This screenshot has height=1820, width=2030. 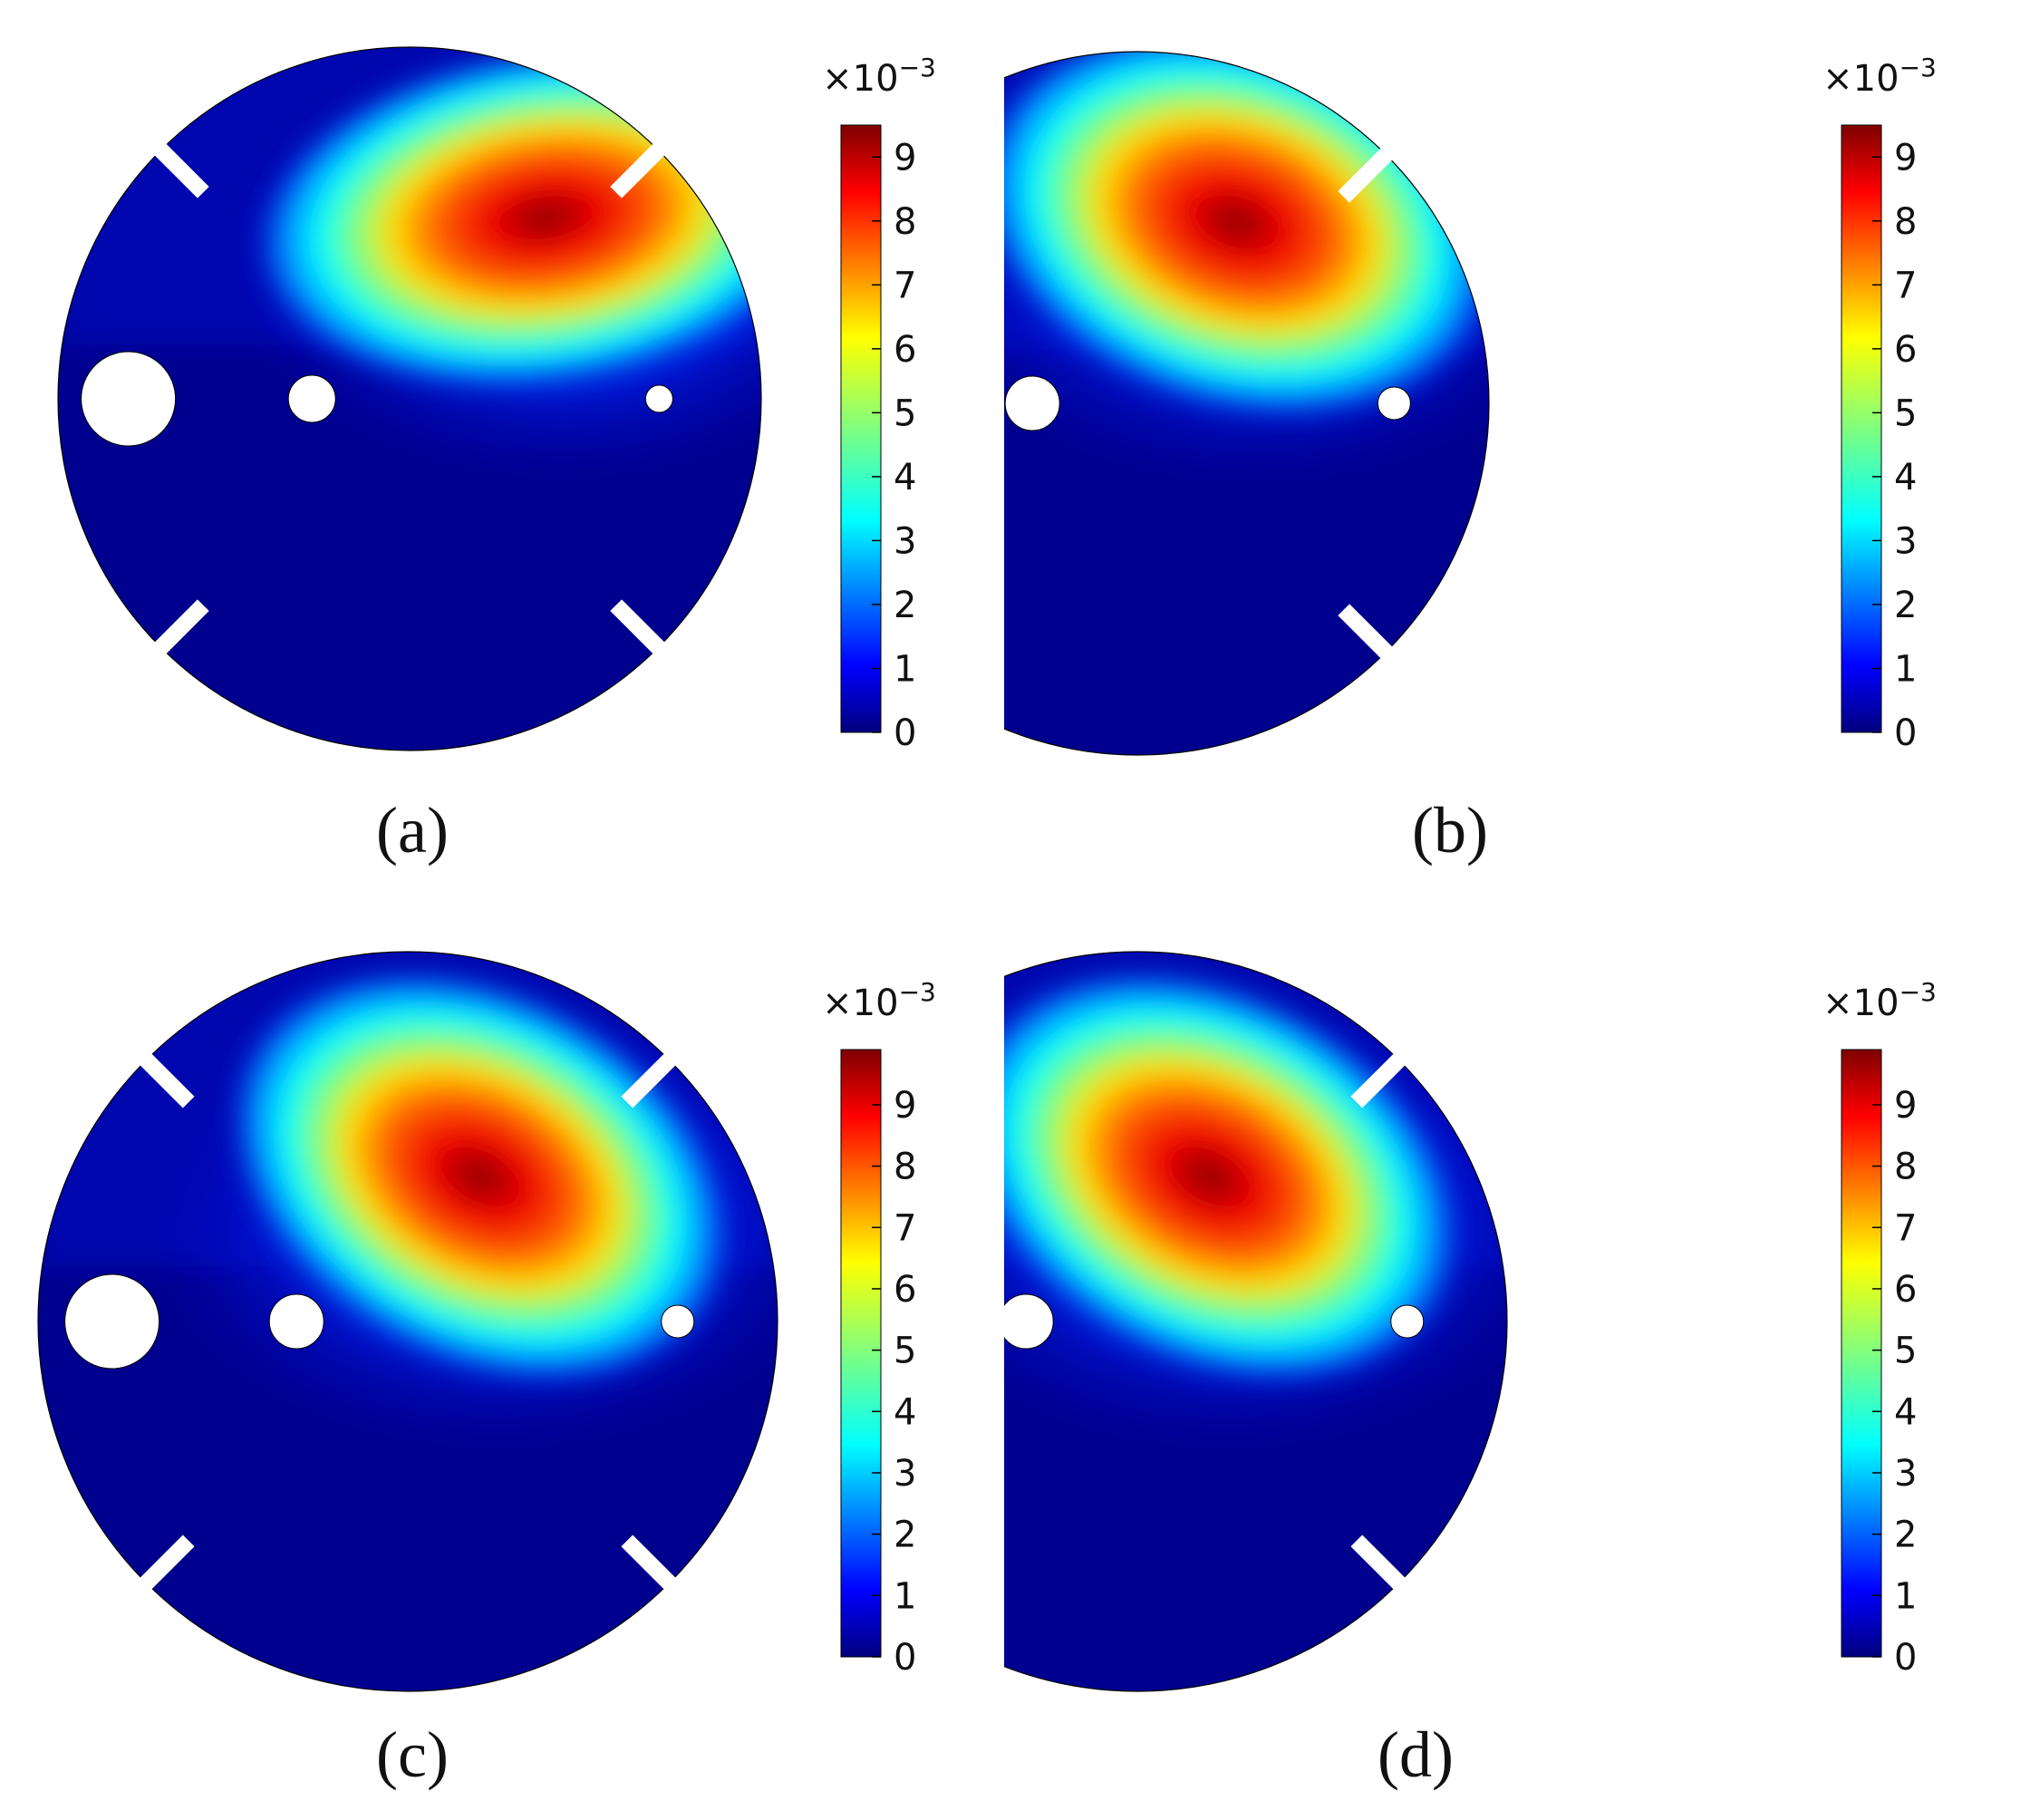 What do you see at coordinates (1416, 1755) in the screenshot?
I see `panel-caption: (d)` at bounding box center [1416, 1755].